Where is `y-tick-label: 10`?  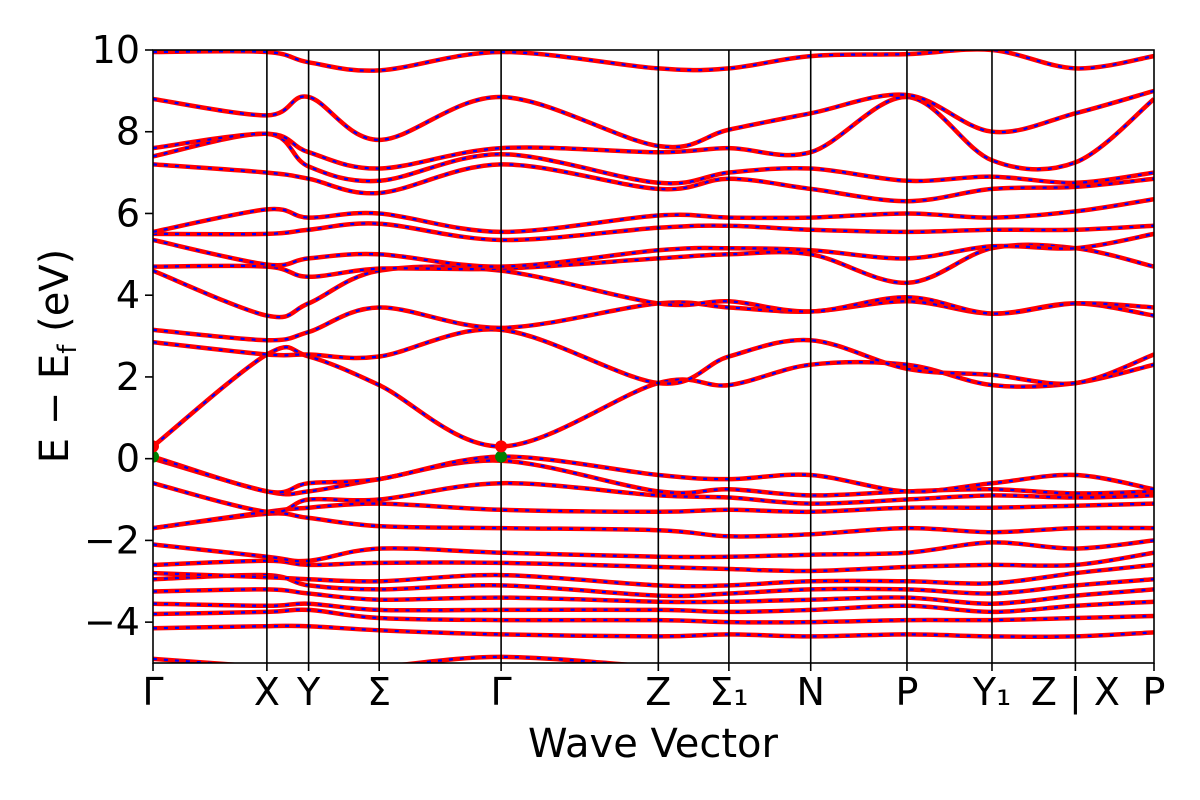 y-tick-label: 10 is located at coordinates (116, 50).